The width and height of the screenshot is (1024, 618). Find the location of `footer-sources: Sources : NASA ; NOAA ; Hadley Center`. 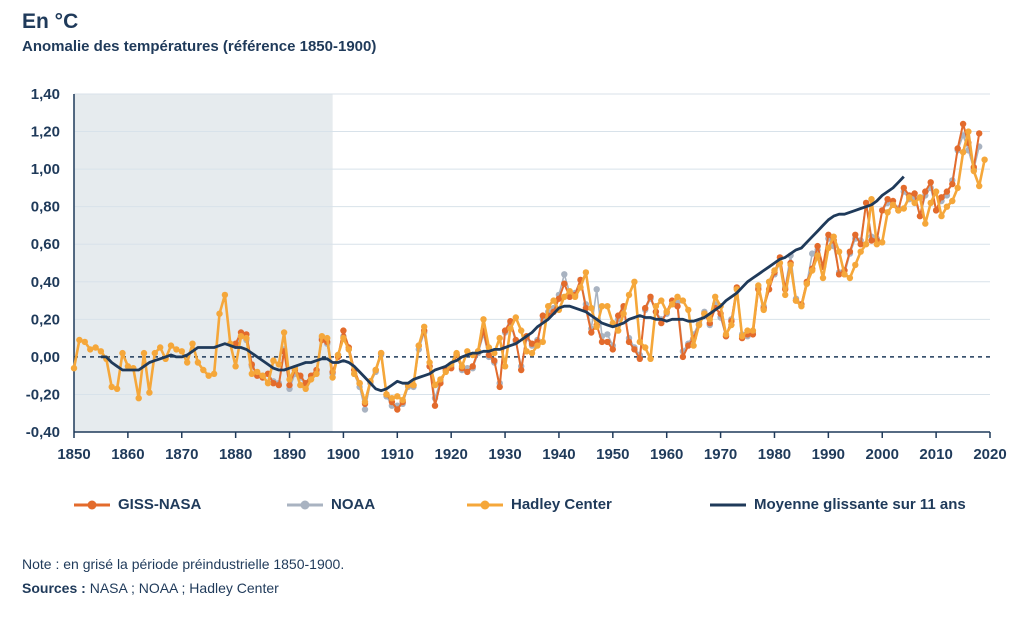

footer-sources: Sources : NASA ; NOAA ; Hadley Center is located at coordinates (150, 588).